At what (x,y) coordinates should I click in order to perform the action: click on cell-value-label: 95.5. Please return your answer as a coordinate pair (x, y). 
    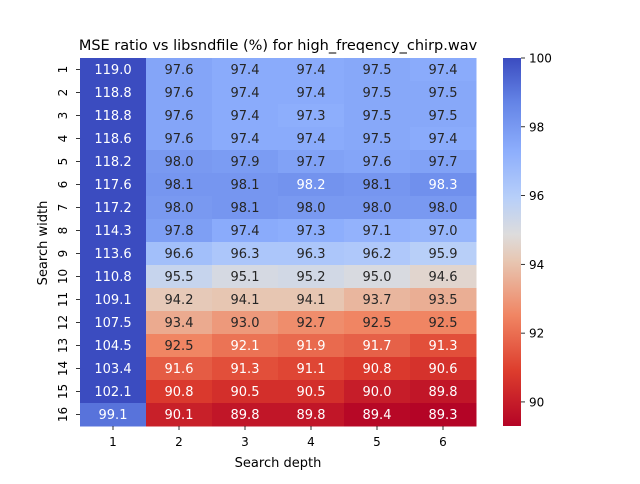
    Looking at the image, I should click on (179, 277).